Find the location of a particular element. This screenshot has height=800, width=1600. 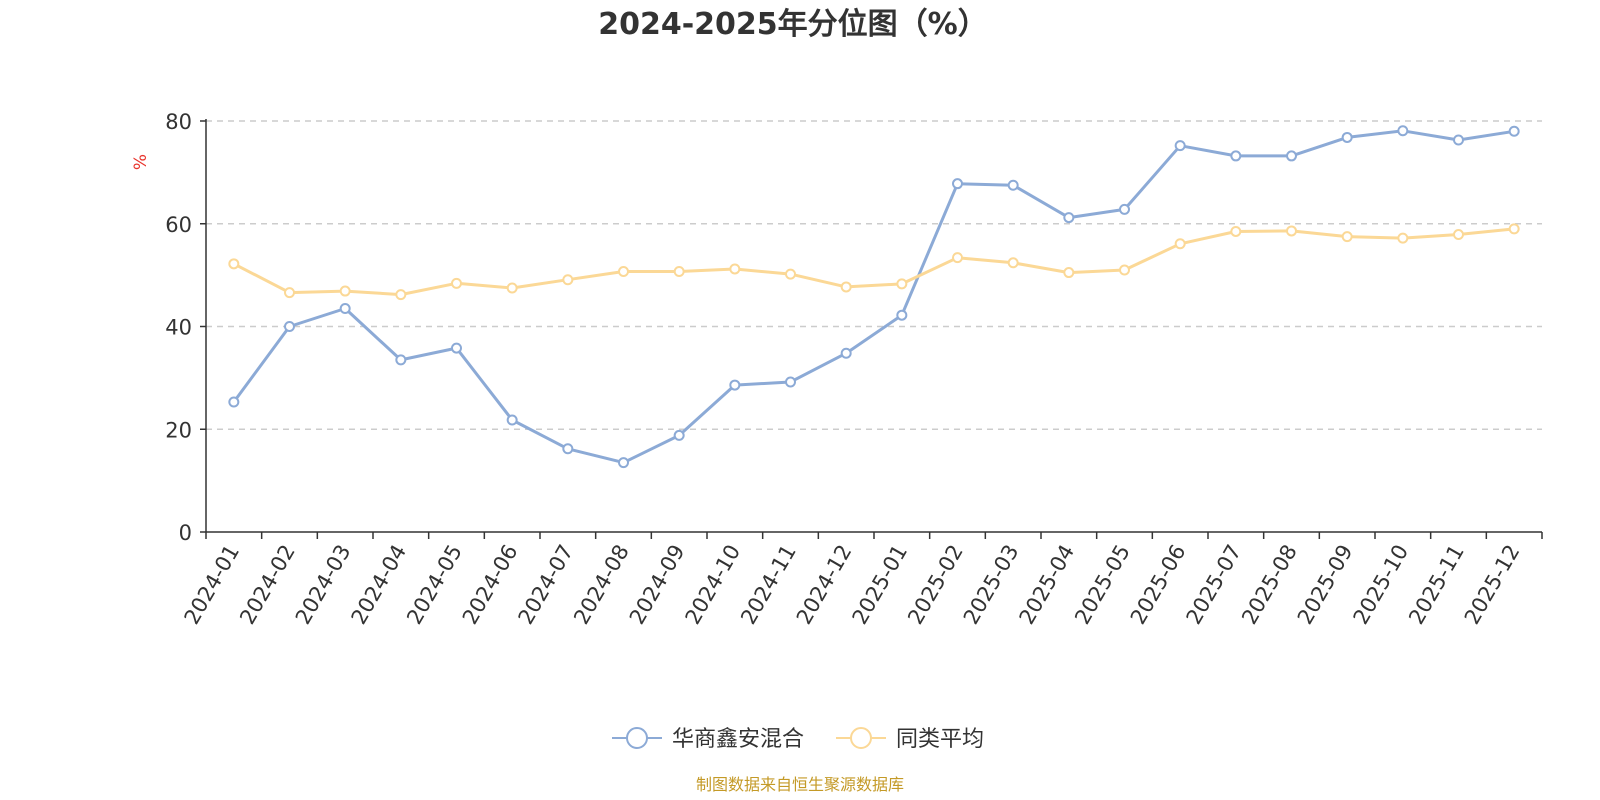

x-tick-label-2024-12: 2024-12 is located at coordinates (824, 585).